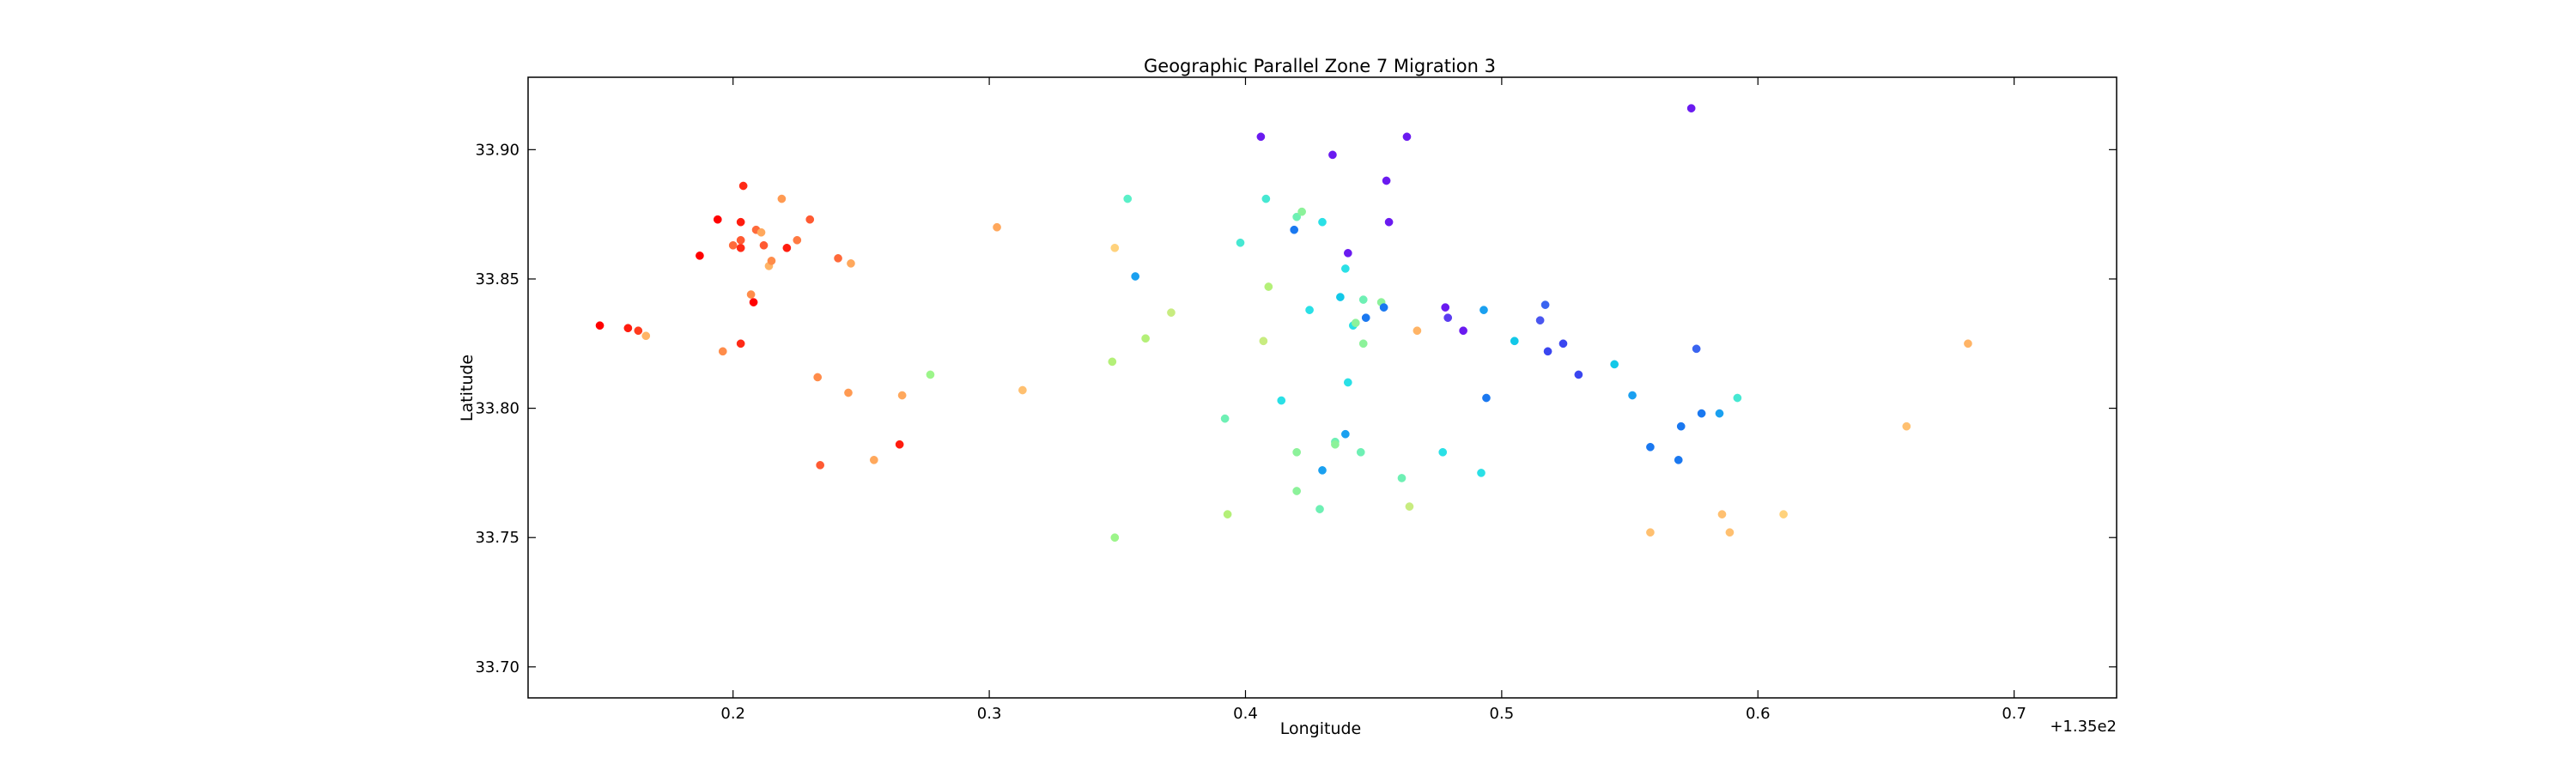 This screenshot has height=776, width=2576. What do you see at coordinates (497, 538) in the screenshot?
I see `y-tick-label: 33.75` at bounding box center [497, 538].